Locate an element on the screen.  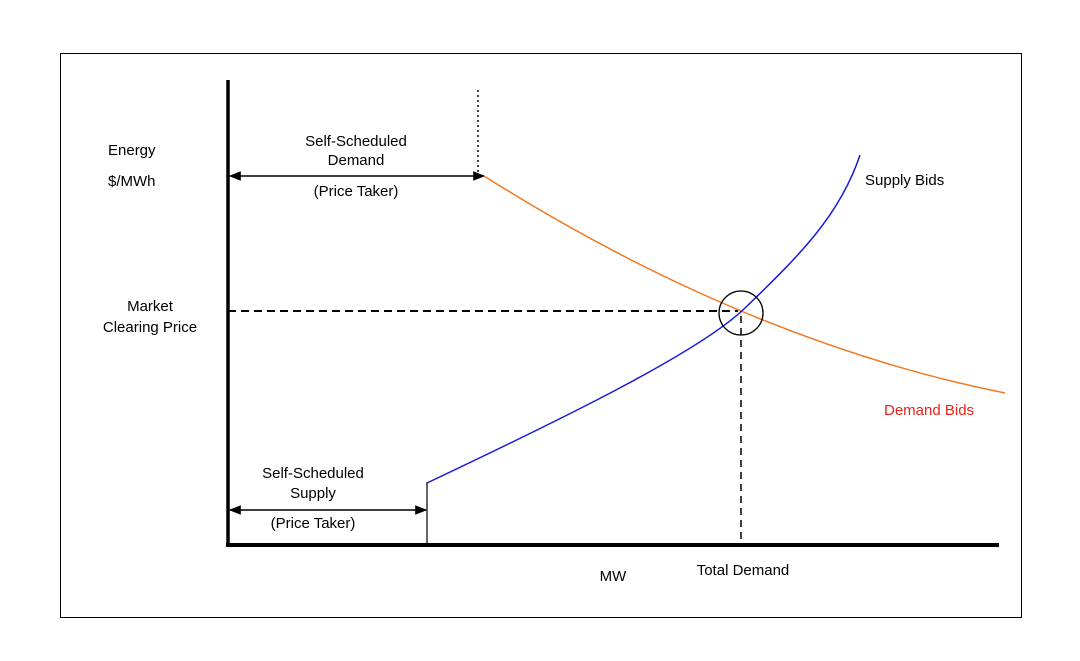
y-axis-unit: $/MWh is located at coordinates (132, 181).